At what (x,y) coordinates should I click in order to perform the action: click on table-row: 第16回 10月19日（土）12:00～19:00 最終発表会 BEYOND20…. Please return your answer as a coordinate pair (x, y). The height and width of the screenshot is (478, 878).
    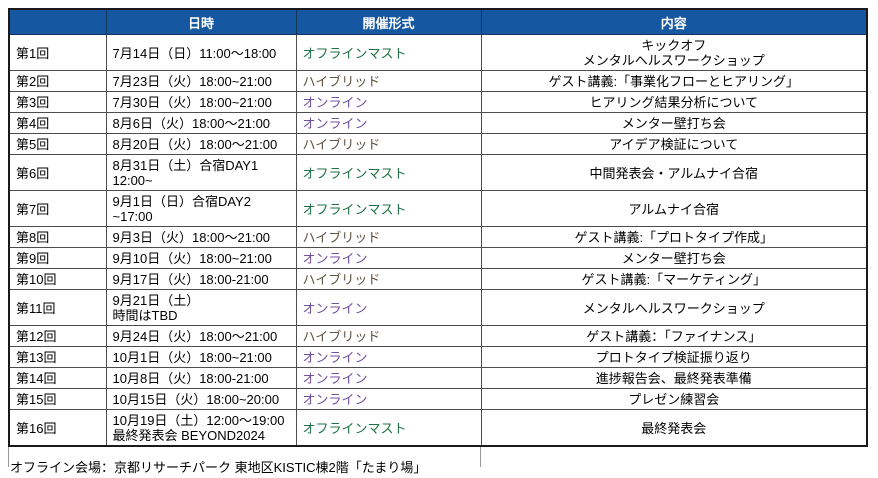
    Looking at the image, I should click on (438, 428).